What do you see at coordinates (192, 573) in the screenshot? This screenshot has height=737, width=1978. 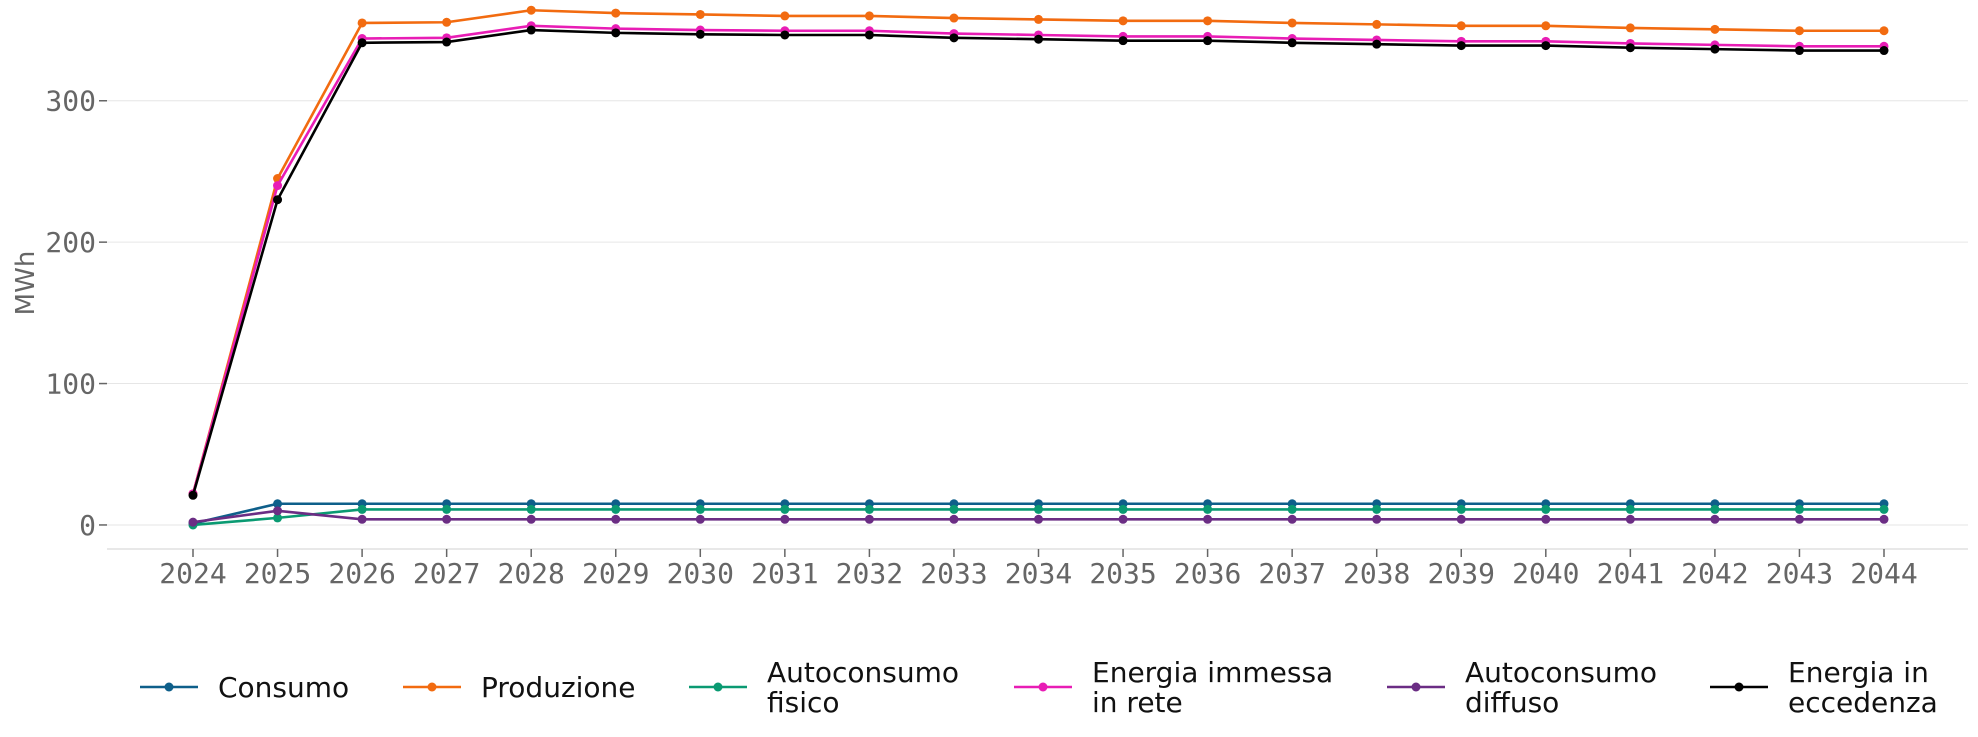 I see `x-tick-label: 2024` at bounding box center [192, 573].